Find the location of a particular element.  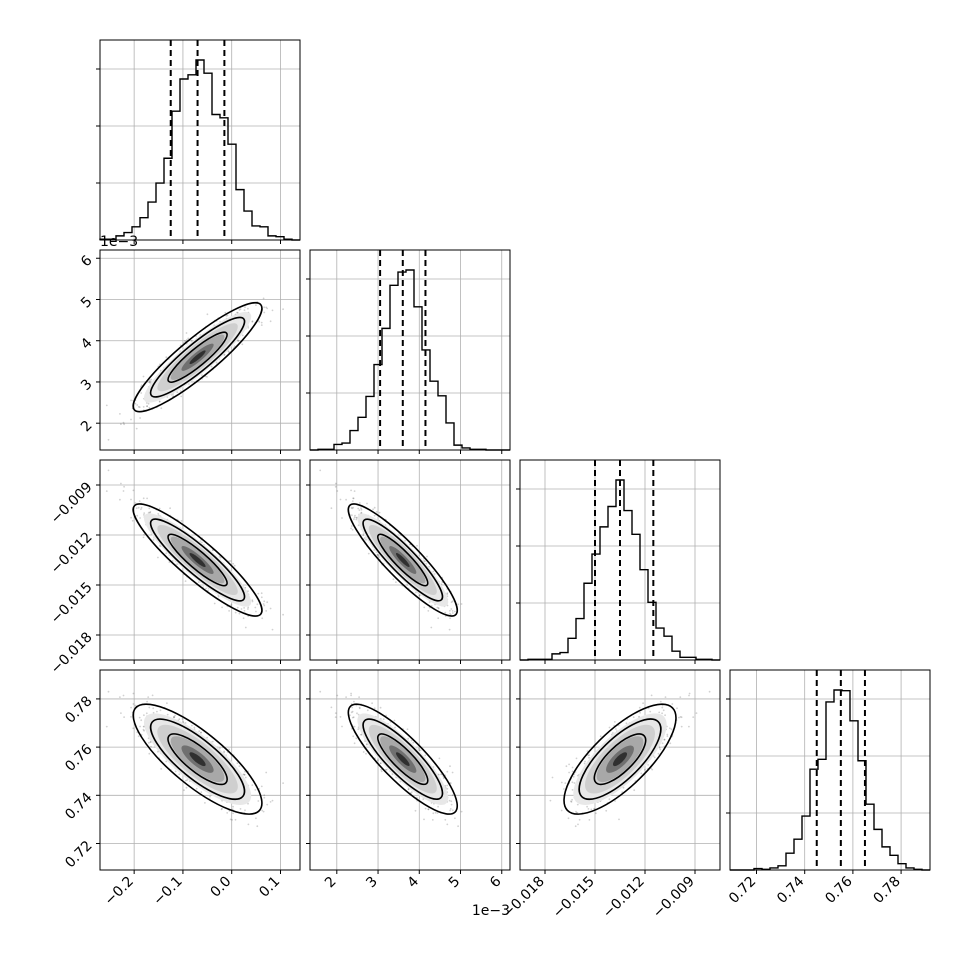

y-tick-label: 3 is located at coordinates (87, 385).